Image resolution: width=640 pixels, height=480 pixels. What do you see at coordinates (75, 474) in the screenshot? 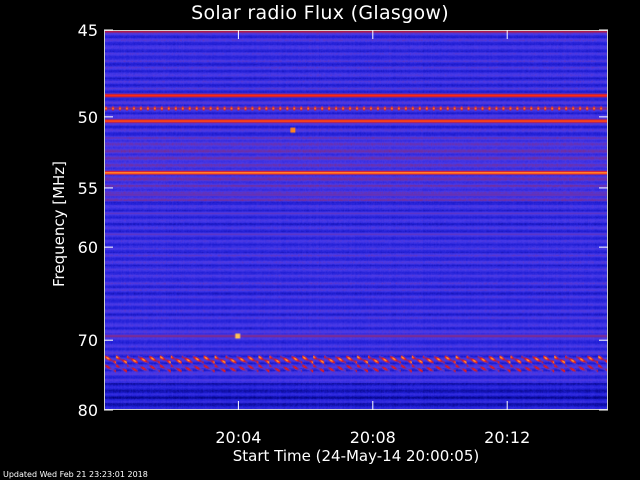
I see `updated-timestamp: Updated Wed Feb 21 23:23:01 2018` at bounding box center [75, 474].